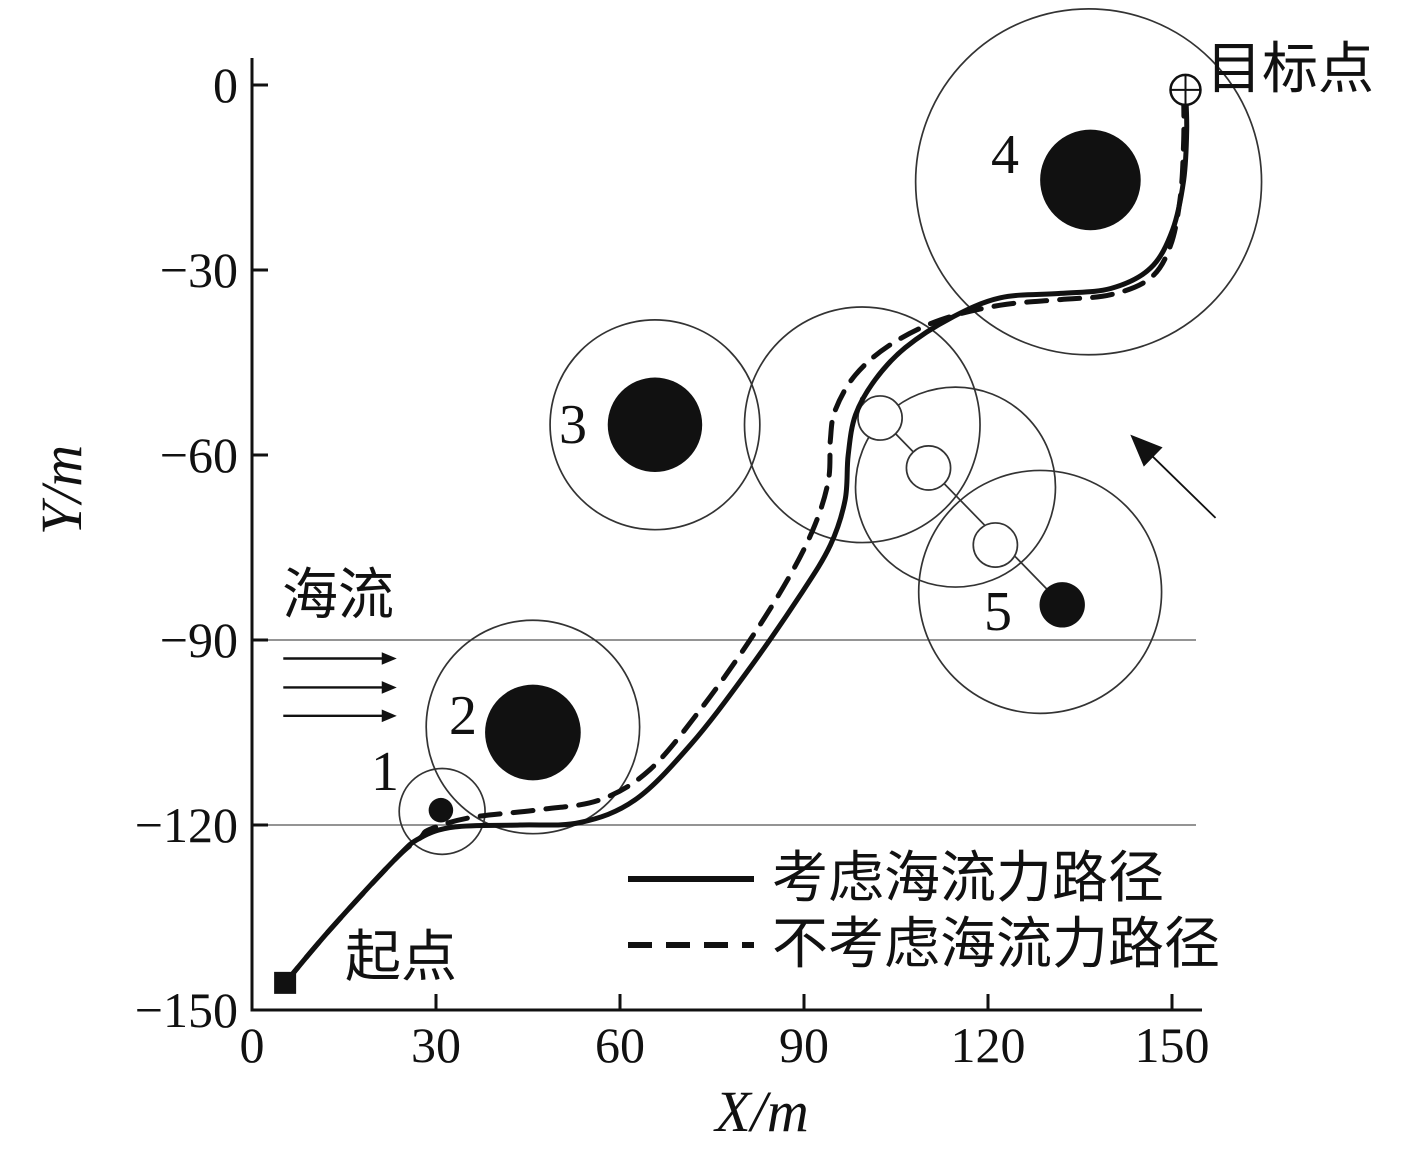 Image resolution: width=1417 pixels, height=1157 pixels. I want to click on y-tick-label: −90, so click(199, 640).